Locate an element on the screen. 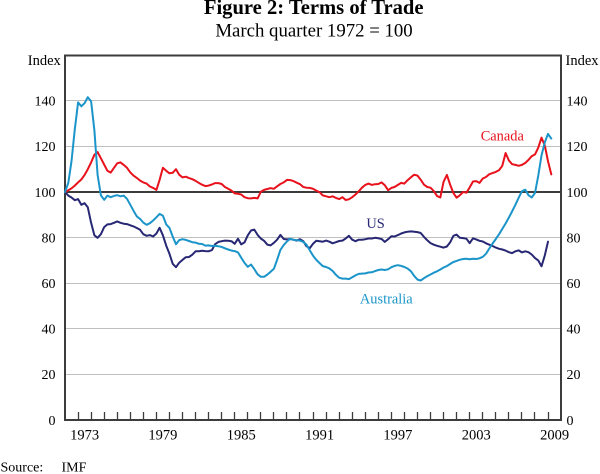 The image size is (600, 474). svg-text: 2003 is located at coordinates (476, 436).